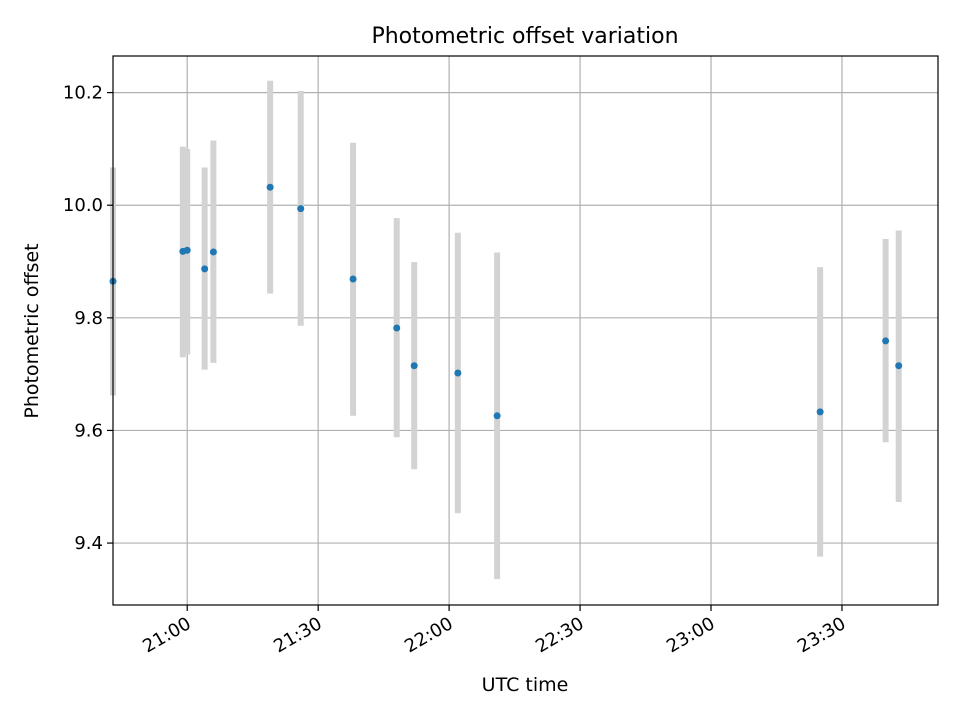  I want to click on y-axis-label: Photometric offset, so click(32, 330).